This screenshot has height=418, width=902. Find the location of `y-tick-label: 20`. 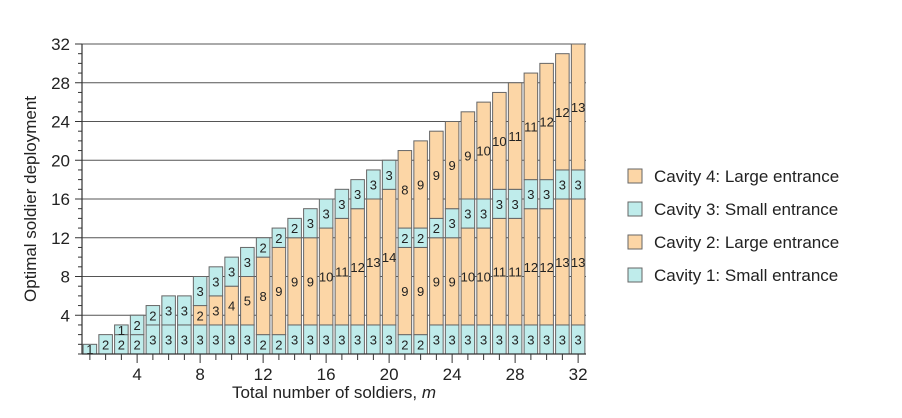

y-tick-label: 20 is located at coordinates (60, 160).